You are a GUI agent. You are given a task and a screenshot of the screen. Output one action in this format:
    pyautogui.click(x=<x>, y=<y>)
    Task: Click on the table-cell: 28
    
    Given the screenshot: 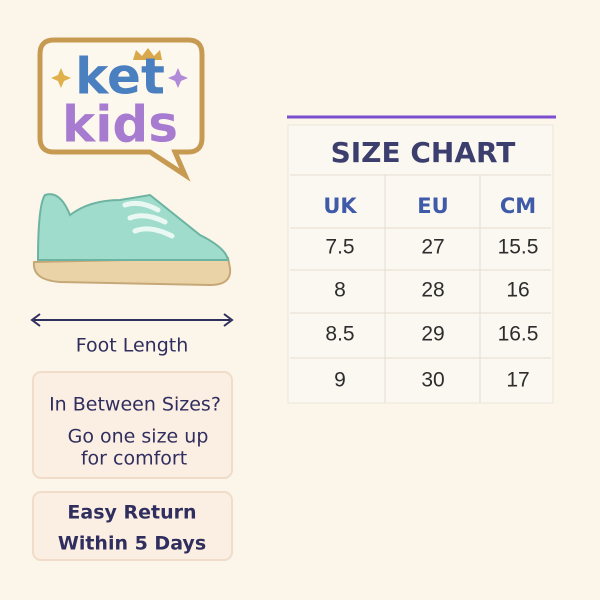 What is the action you would take?
    pyautogui.click(x=432, y=290)
    